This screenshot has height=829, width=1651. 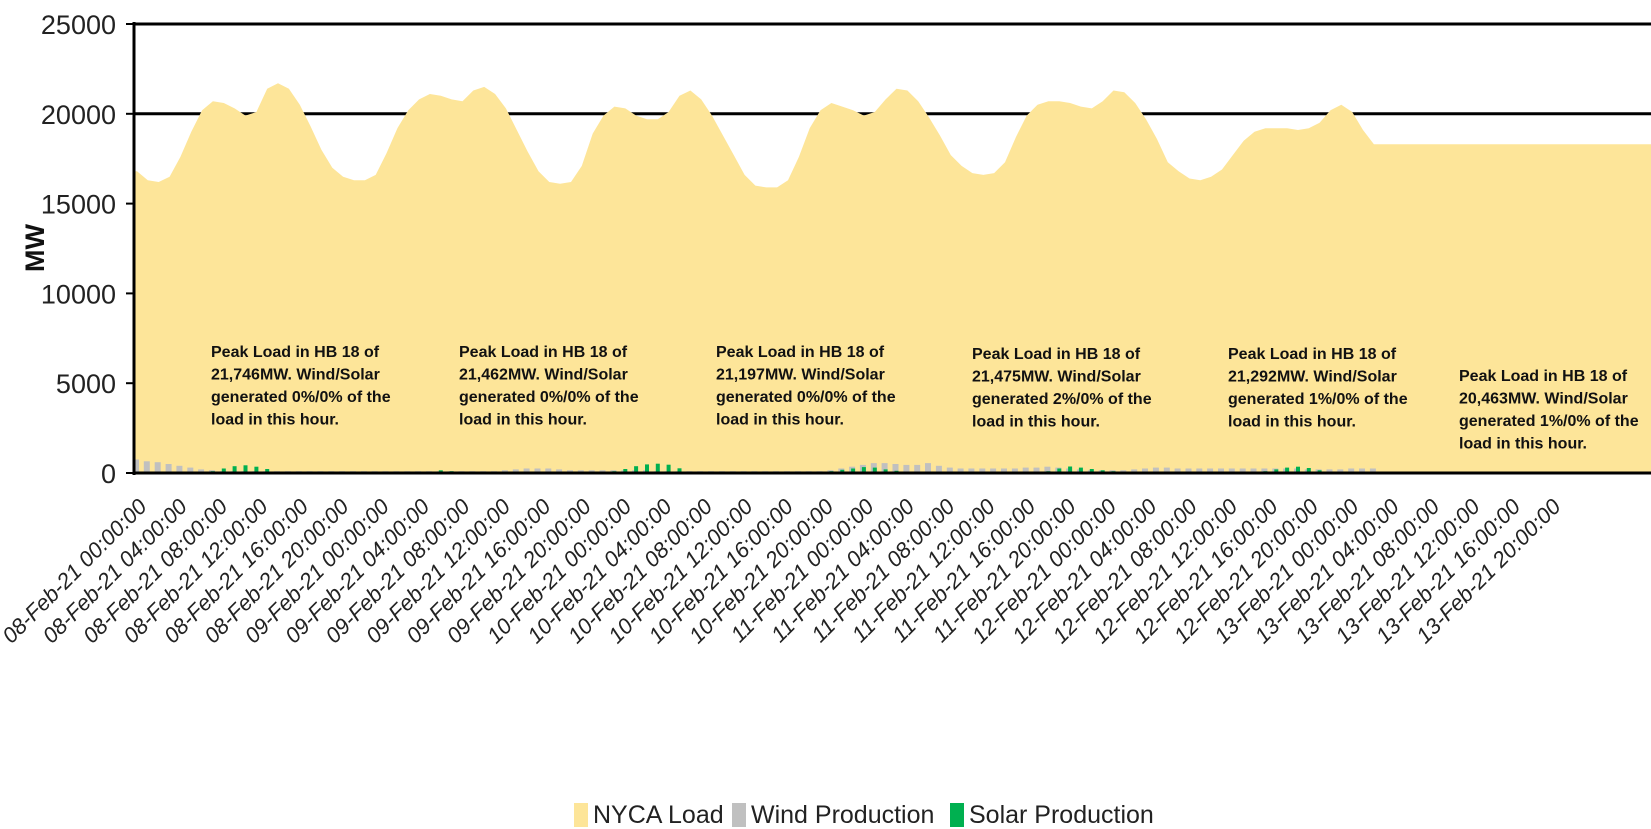 What do you see at coordinates (78, 25) in the screenshot?
I see `y-tick-label: 25000` at bounding box center [78, 25].